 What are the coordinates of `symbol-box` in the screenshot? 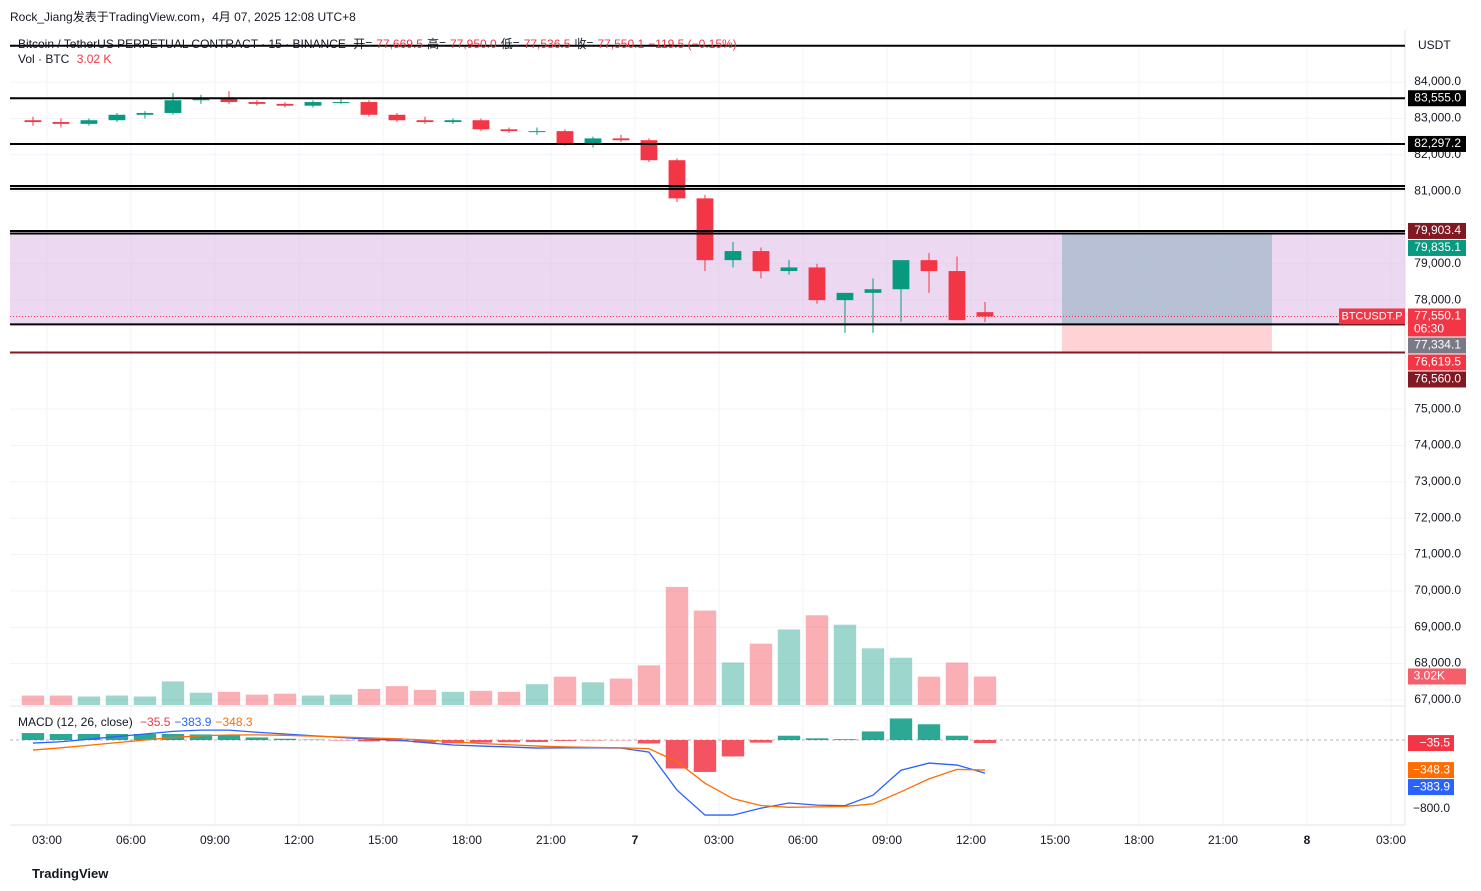 It's located at (1372, 316).